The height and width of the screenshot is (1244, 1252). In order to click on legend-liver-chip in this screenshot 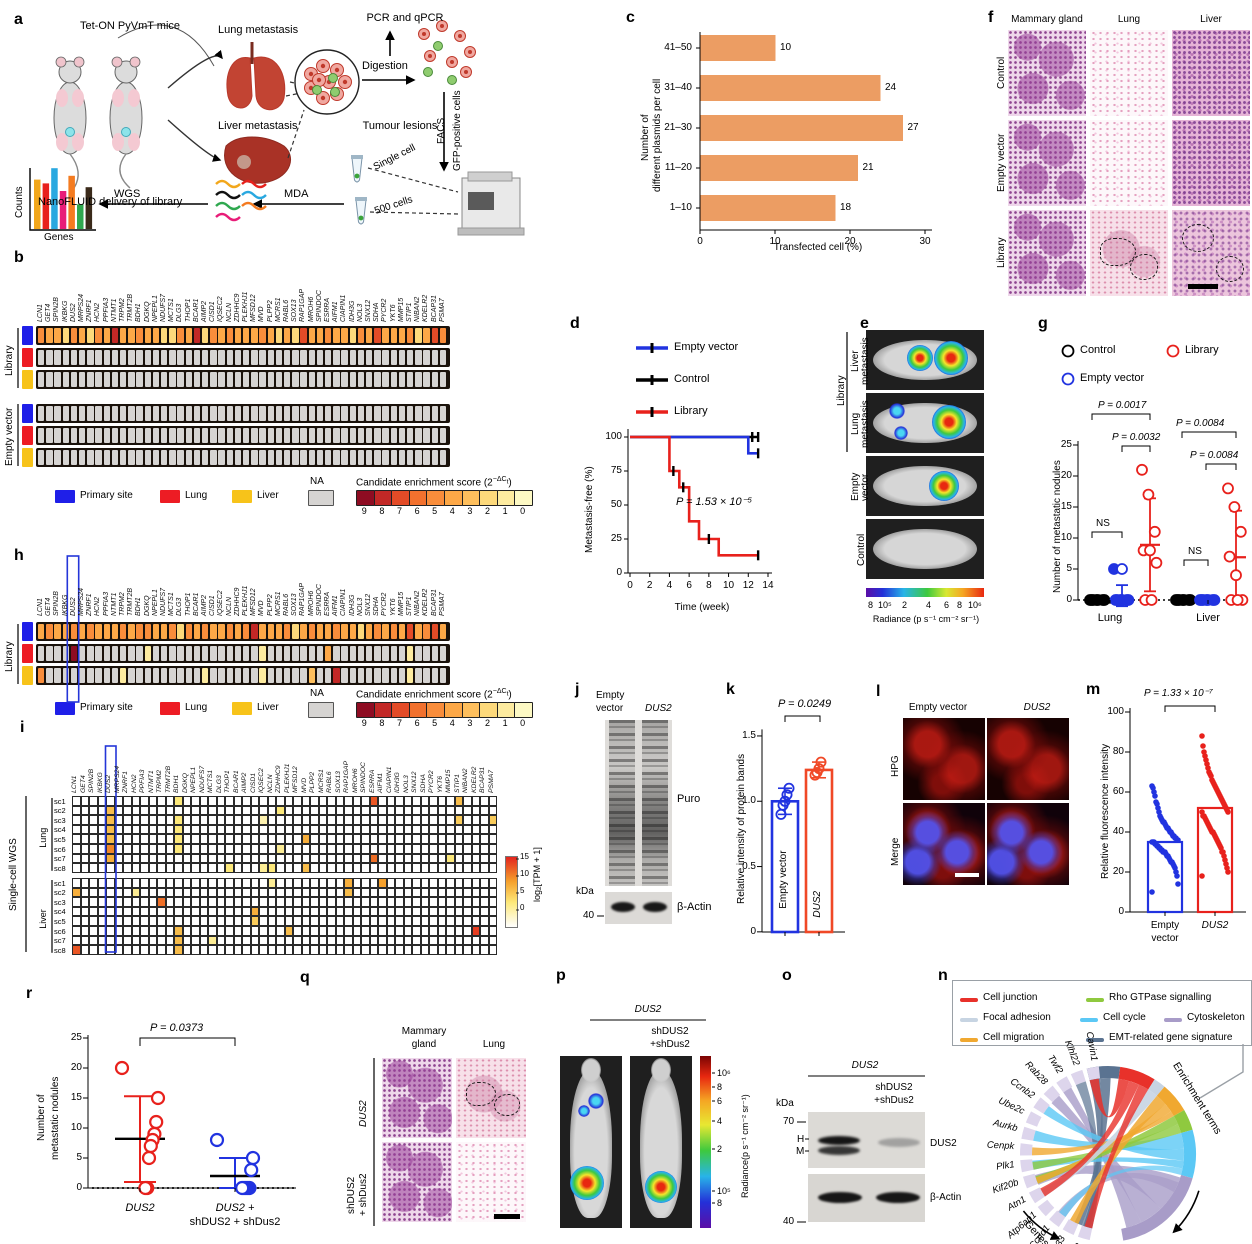, I will do `click(242, 496)`.